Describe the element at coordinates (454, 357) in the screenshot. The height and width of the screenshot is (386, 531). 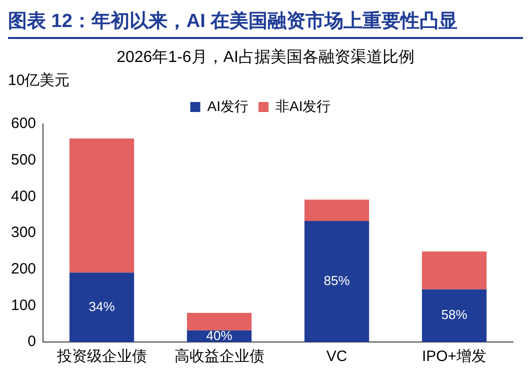
I see `x-tick-label: IPO+增发` at that location.